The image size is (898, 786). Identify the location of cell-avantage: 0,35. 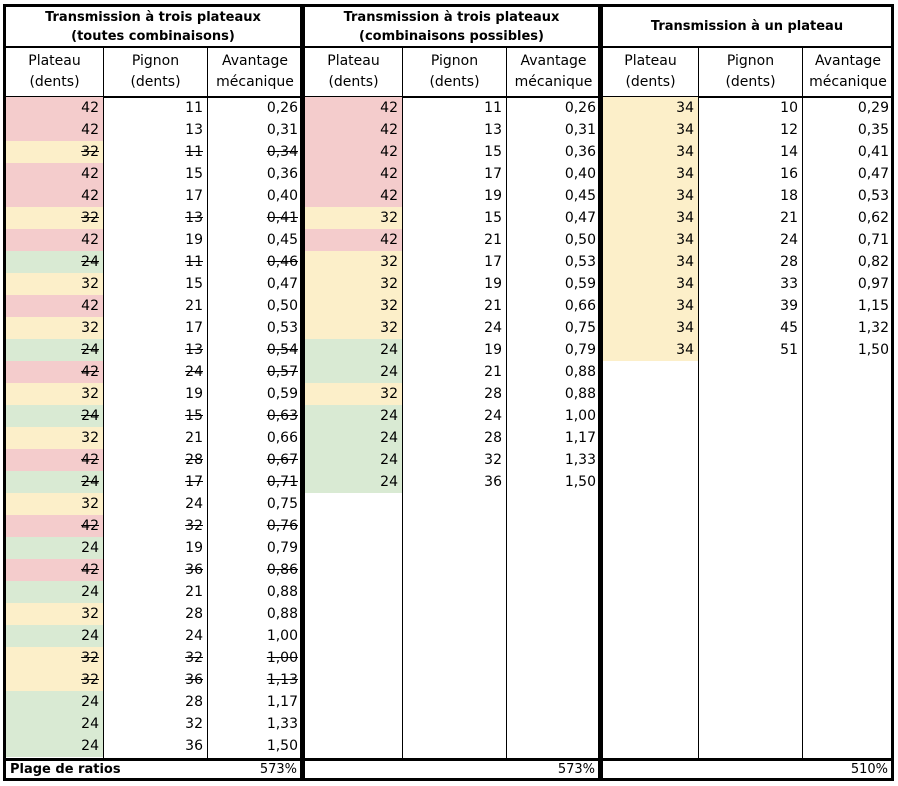
(873, 130).